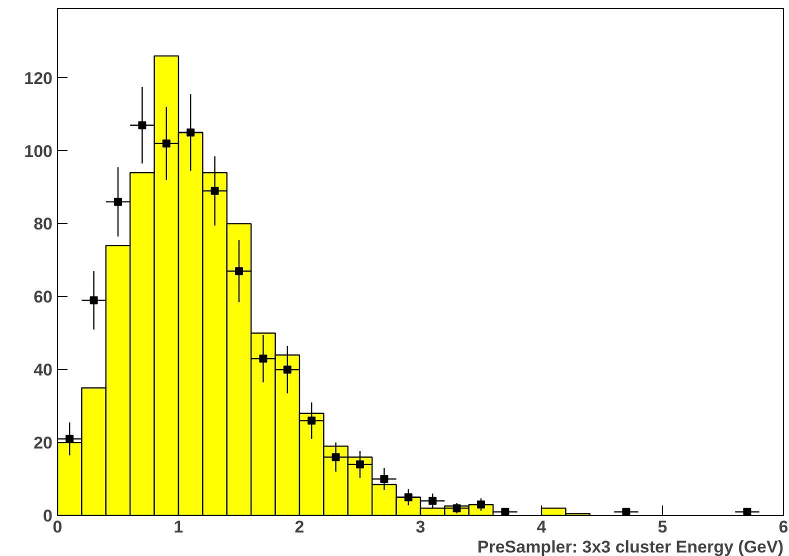  Describe the element at coordinates (43, 443) in the screenshot. I see `y-tick-label: 20` at that location.